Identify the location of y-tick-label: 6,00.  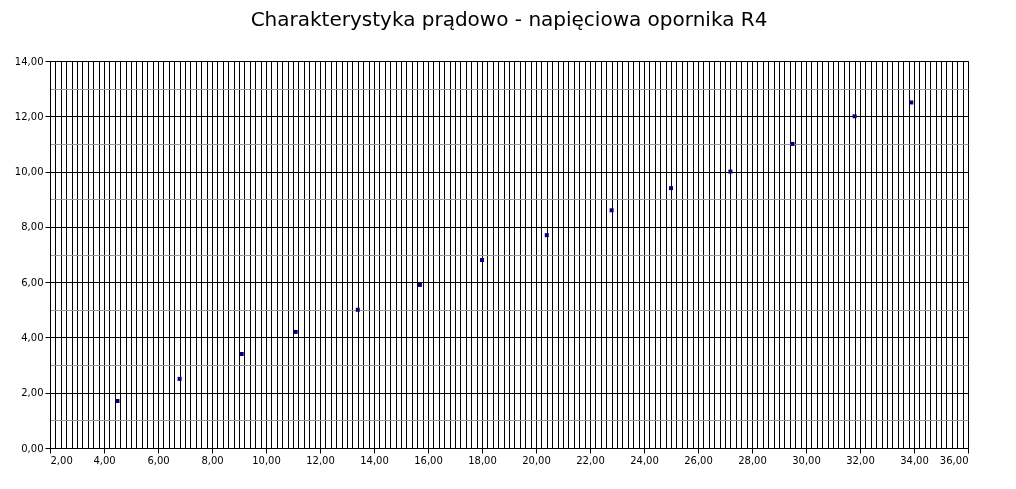
(32, 282).